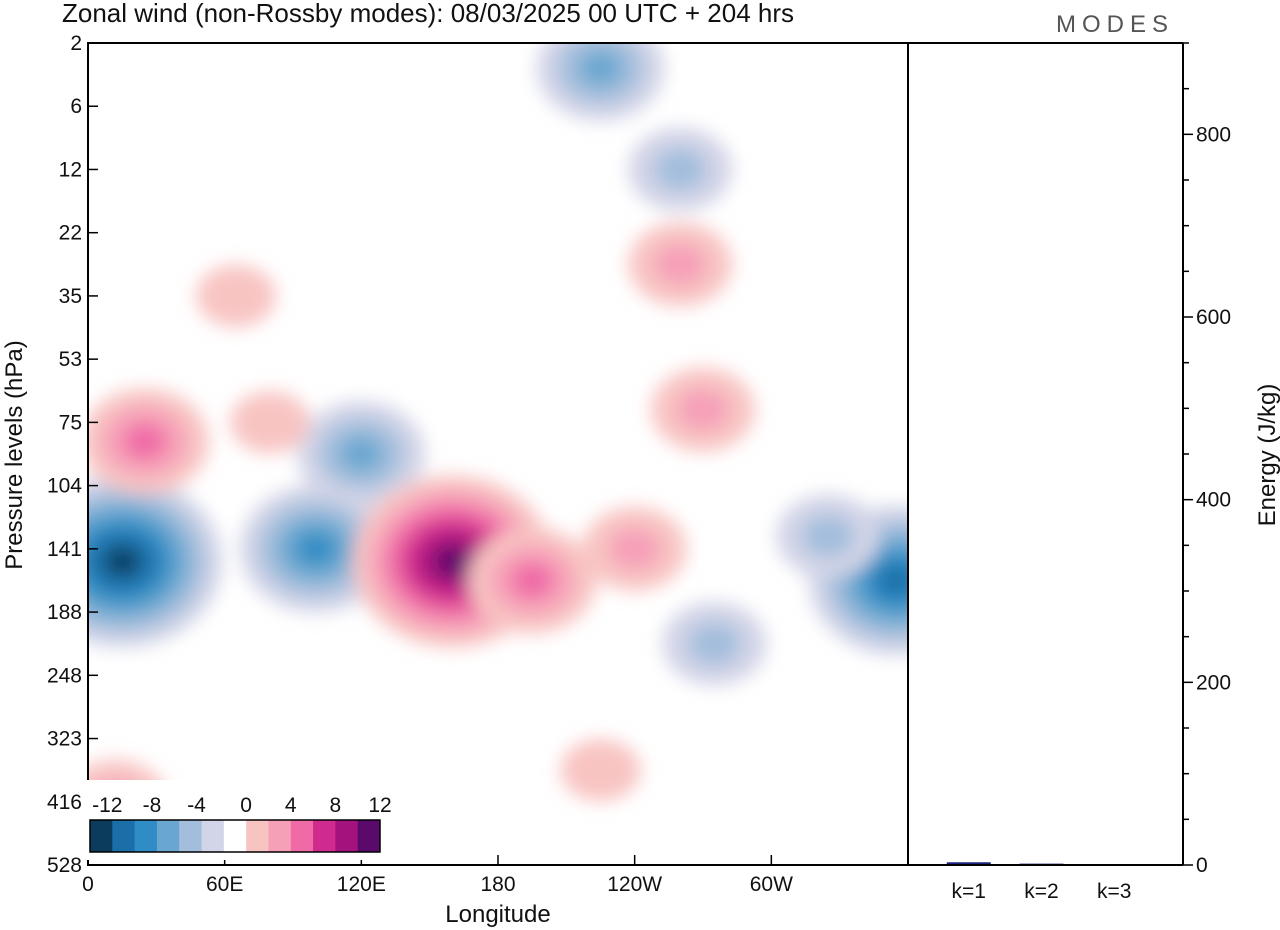 Image resolution: width=1280 pixels, height=930 pixels. I want to click on colorbar: -12 -8 -4 0 4 8 12, so click(238, 820).